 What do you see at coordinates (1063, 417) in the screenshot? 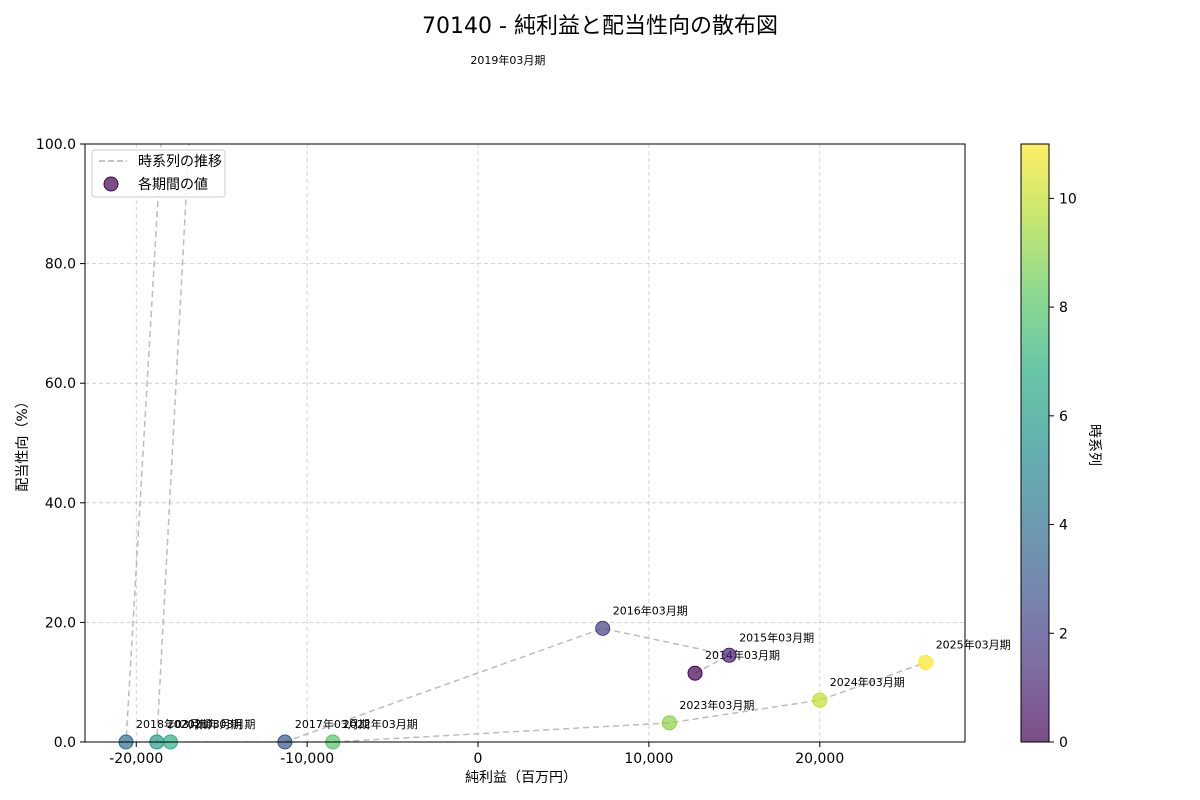
I see `colorbar-tick-label: 6` at bounding box center [1063, 417].